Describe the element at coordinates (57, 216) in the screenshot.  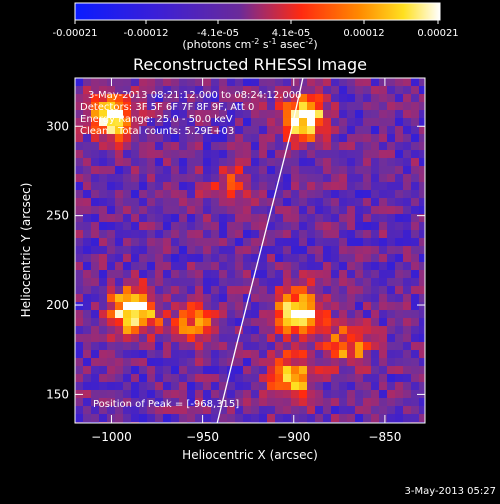
I see `y-tick-label: 250` at that location.